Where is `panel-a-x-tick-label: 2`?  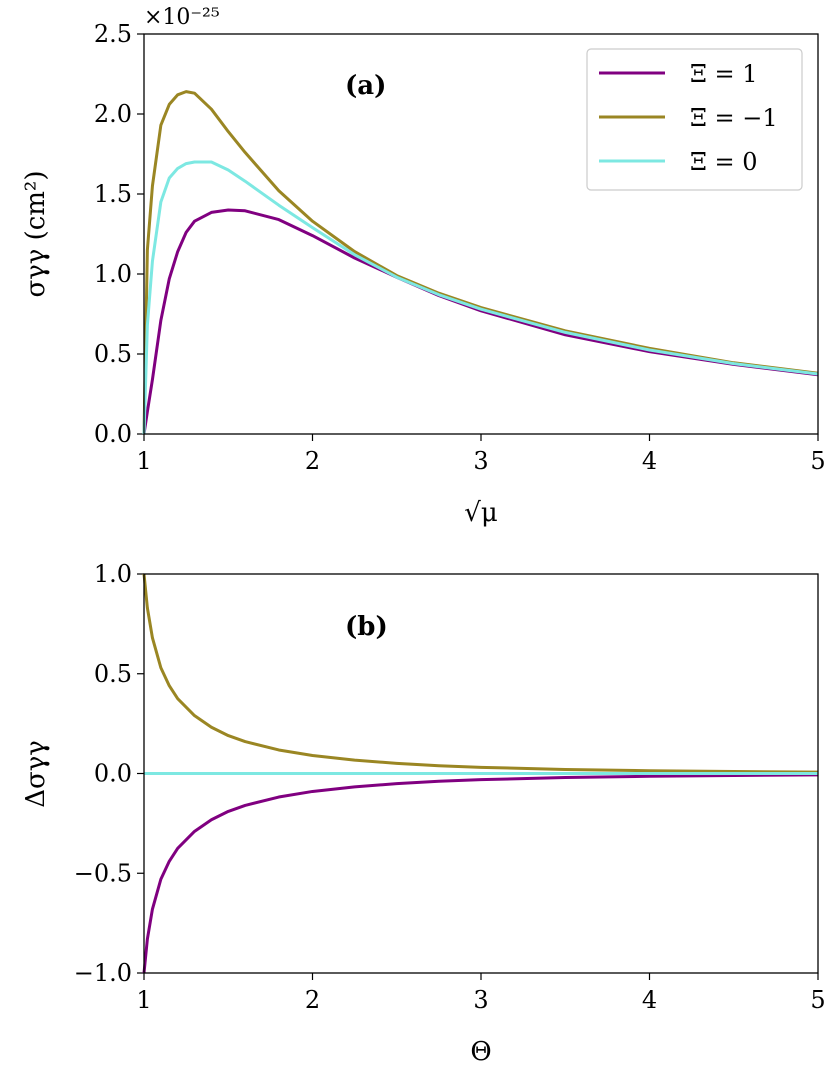
panel-a-x-tick-label: 2 is located at coordinates (312, 461).